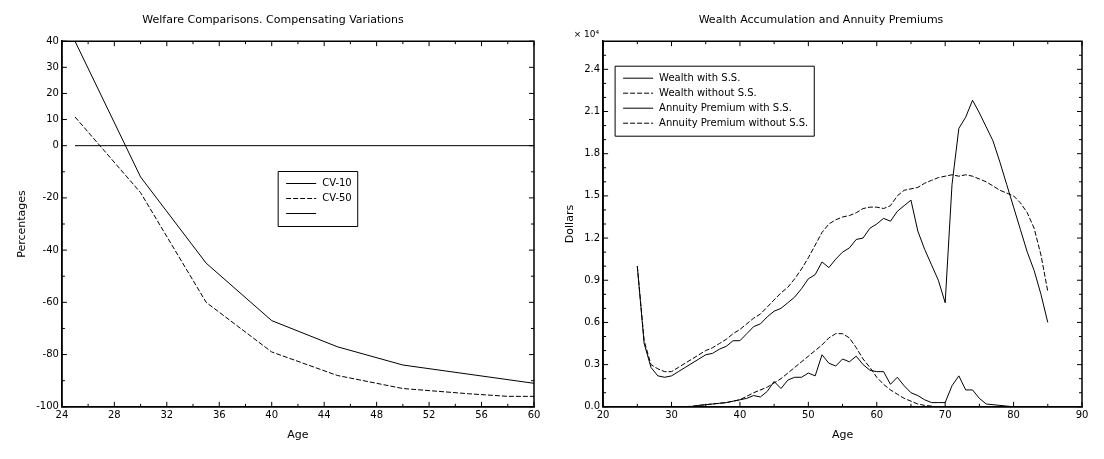 The image size is (1104, 459). I want to click on y-tick-label: 0.0, so click(592, 406).